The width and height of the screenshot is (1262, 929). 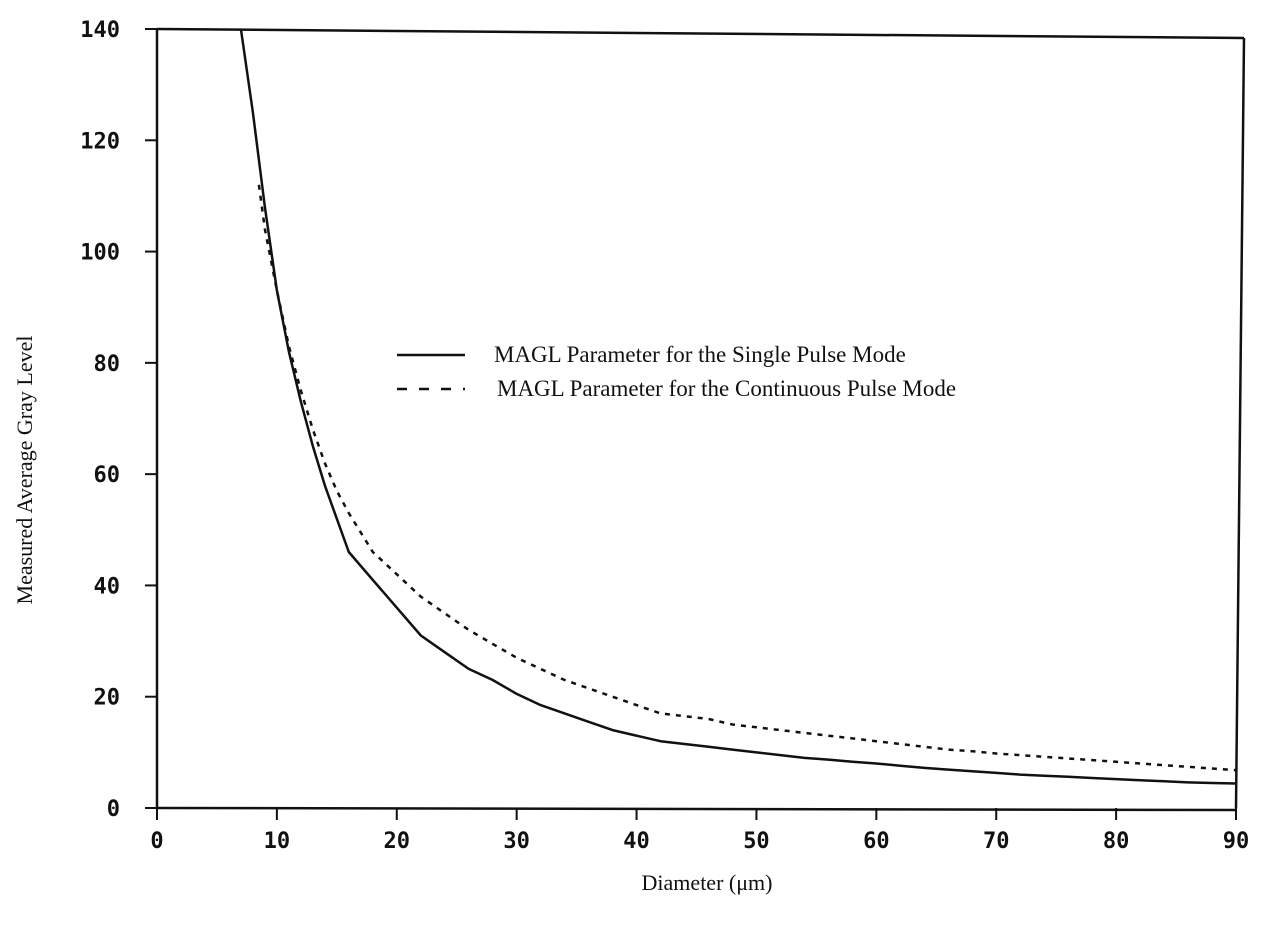 I want to click on y-tick-label: 100, so click(x=100, y=253).